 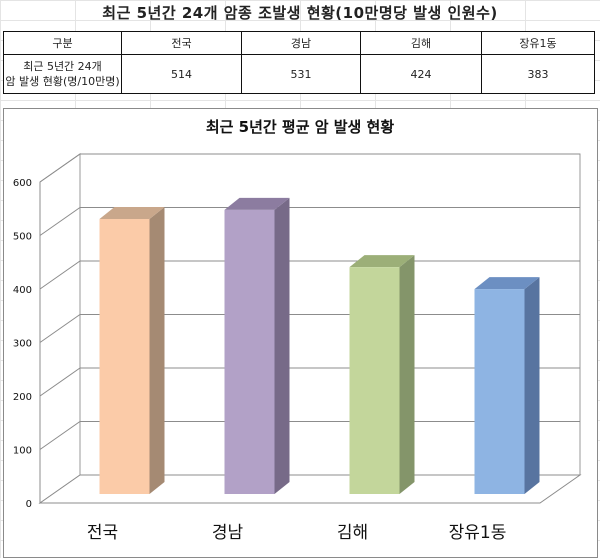 What do you see at coordinates (29, 504) in the screenshot?
I see `y-tick-label: 0` at bounding box center [29, 504].